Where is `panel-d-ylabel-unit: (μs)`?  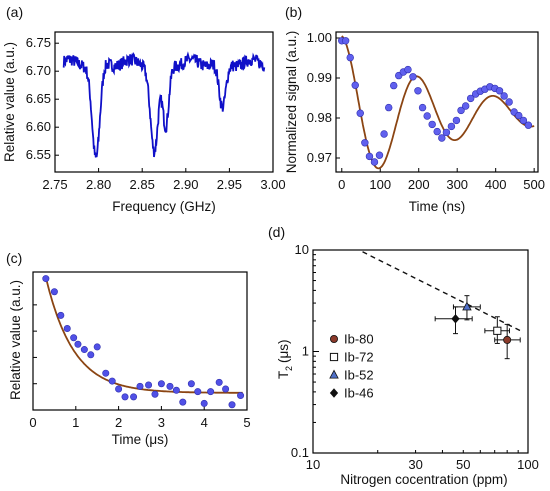 panel-d-ylabel-unit: (μs) is located at coordinates (283, 351).